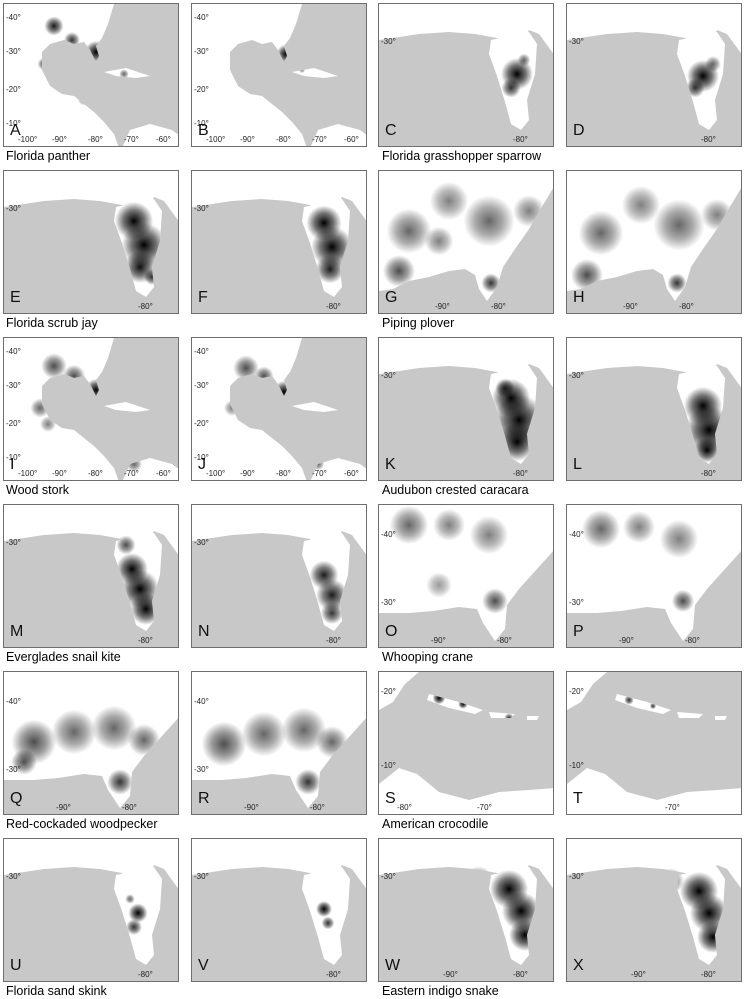 The width and height of the screenshot is (747, 999). I want to click on panel-letter: G, so click(391, 297).